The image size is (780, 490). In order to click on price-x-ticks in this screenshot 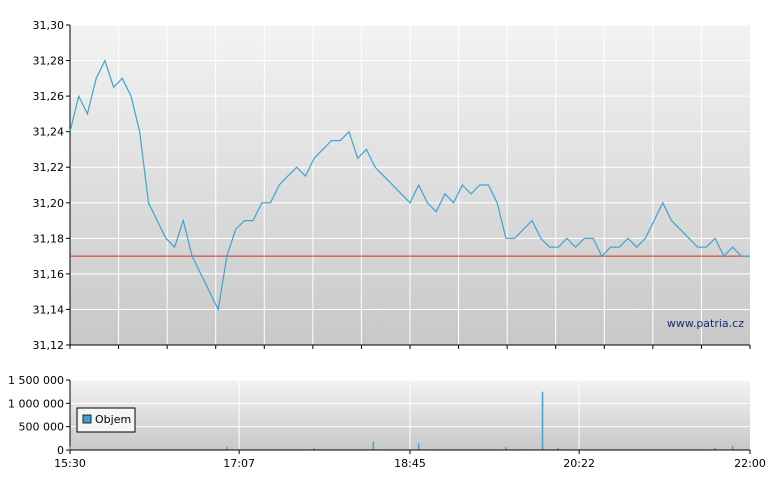, I will do `click(410, 346)`.